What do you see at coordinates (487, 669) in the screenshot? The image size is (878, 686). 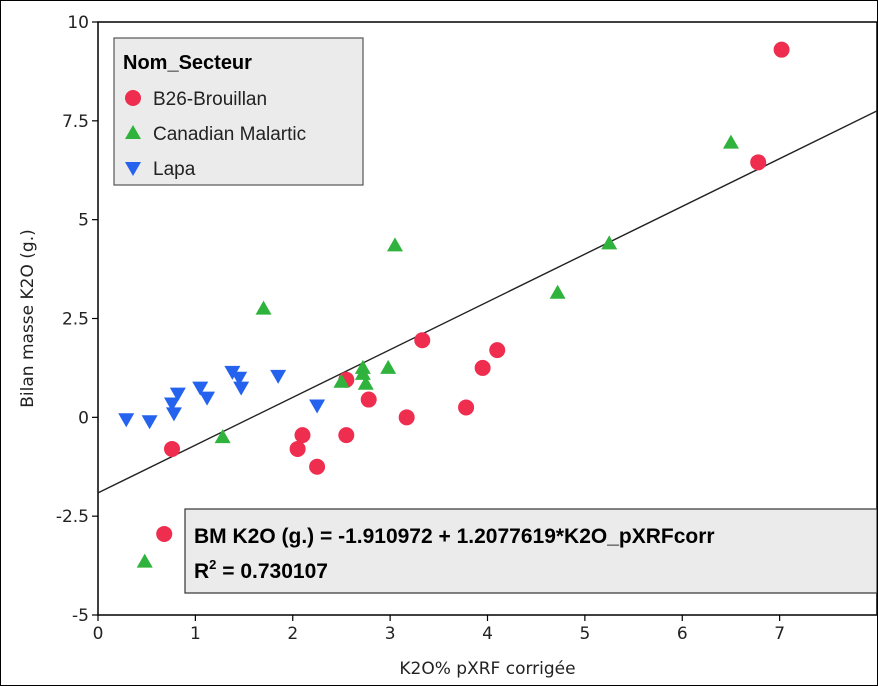 I see `x-axis-title: K2O% pXRF corrigée` at bounding box center [487, 669].